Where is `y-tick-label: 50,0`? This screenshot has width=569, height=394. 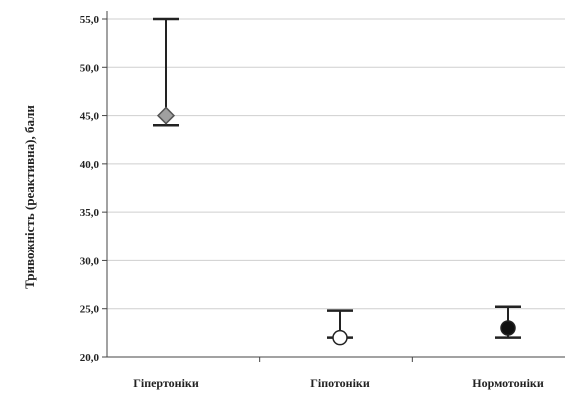 y-tick-label: 50,0 is located at coordinates (90, 68).